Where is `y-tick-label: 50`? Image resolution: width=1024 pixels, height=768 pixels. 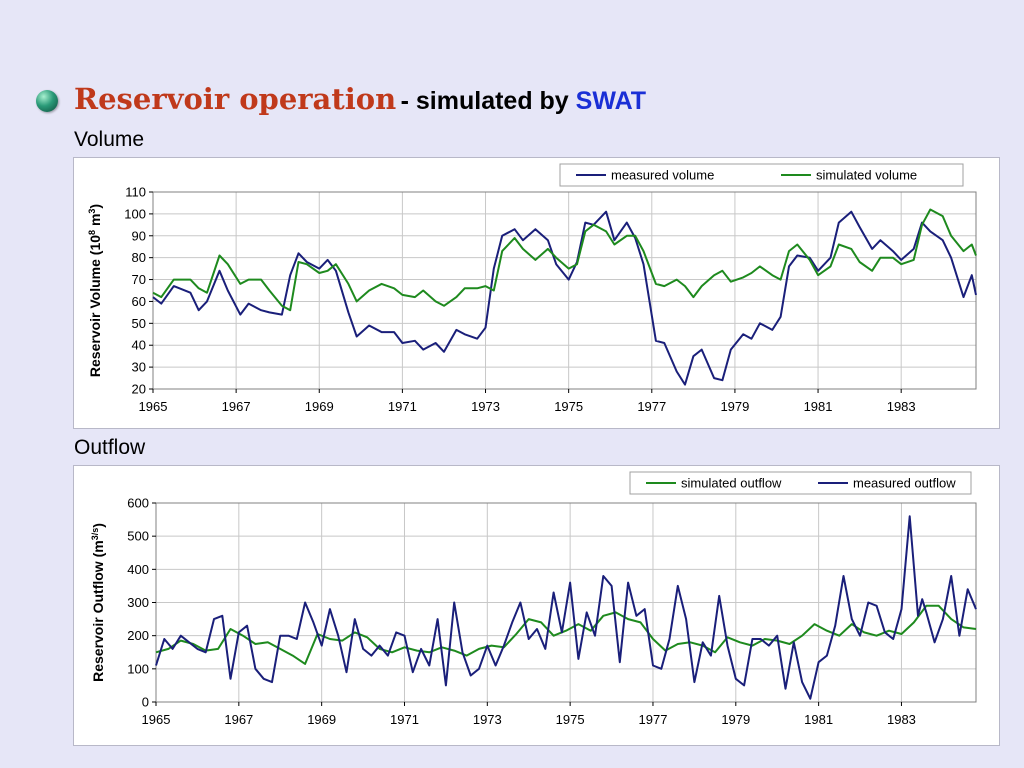
y-tick-label: 50 is located at coordinates (139, 323).